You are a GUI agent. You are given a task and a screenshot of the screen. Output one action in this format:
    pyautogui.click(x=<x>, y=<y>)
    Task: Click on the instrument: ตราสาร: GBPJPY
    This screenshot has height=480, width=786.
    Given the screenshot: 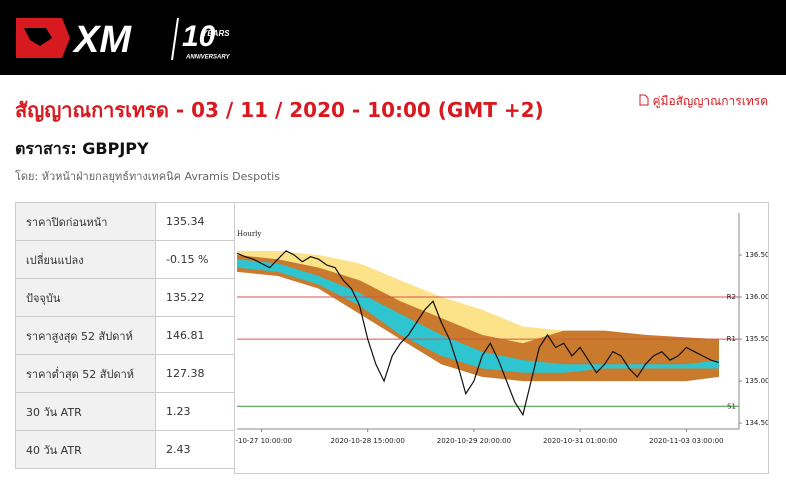 What is the action you would take?
    pyautogui.click(x=82, y=148)
    